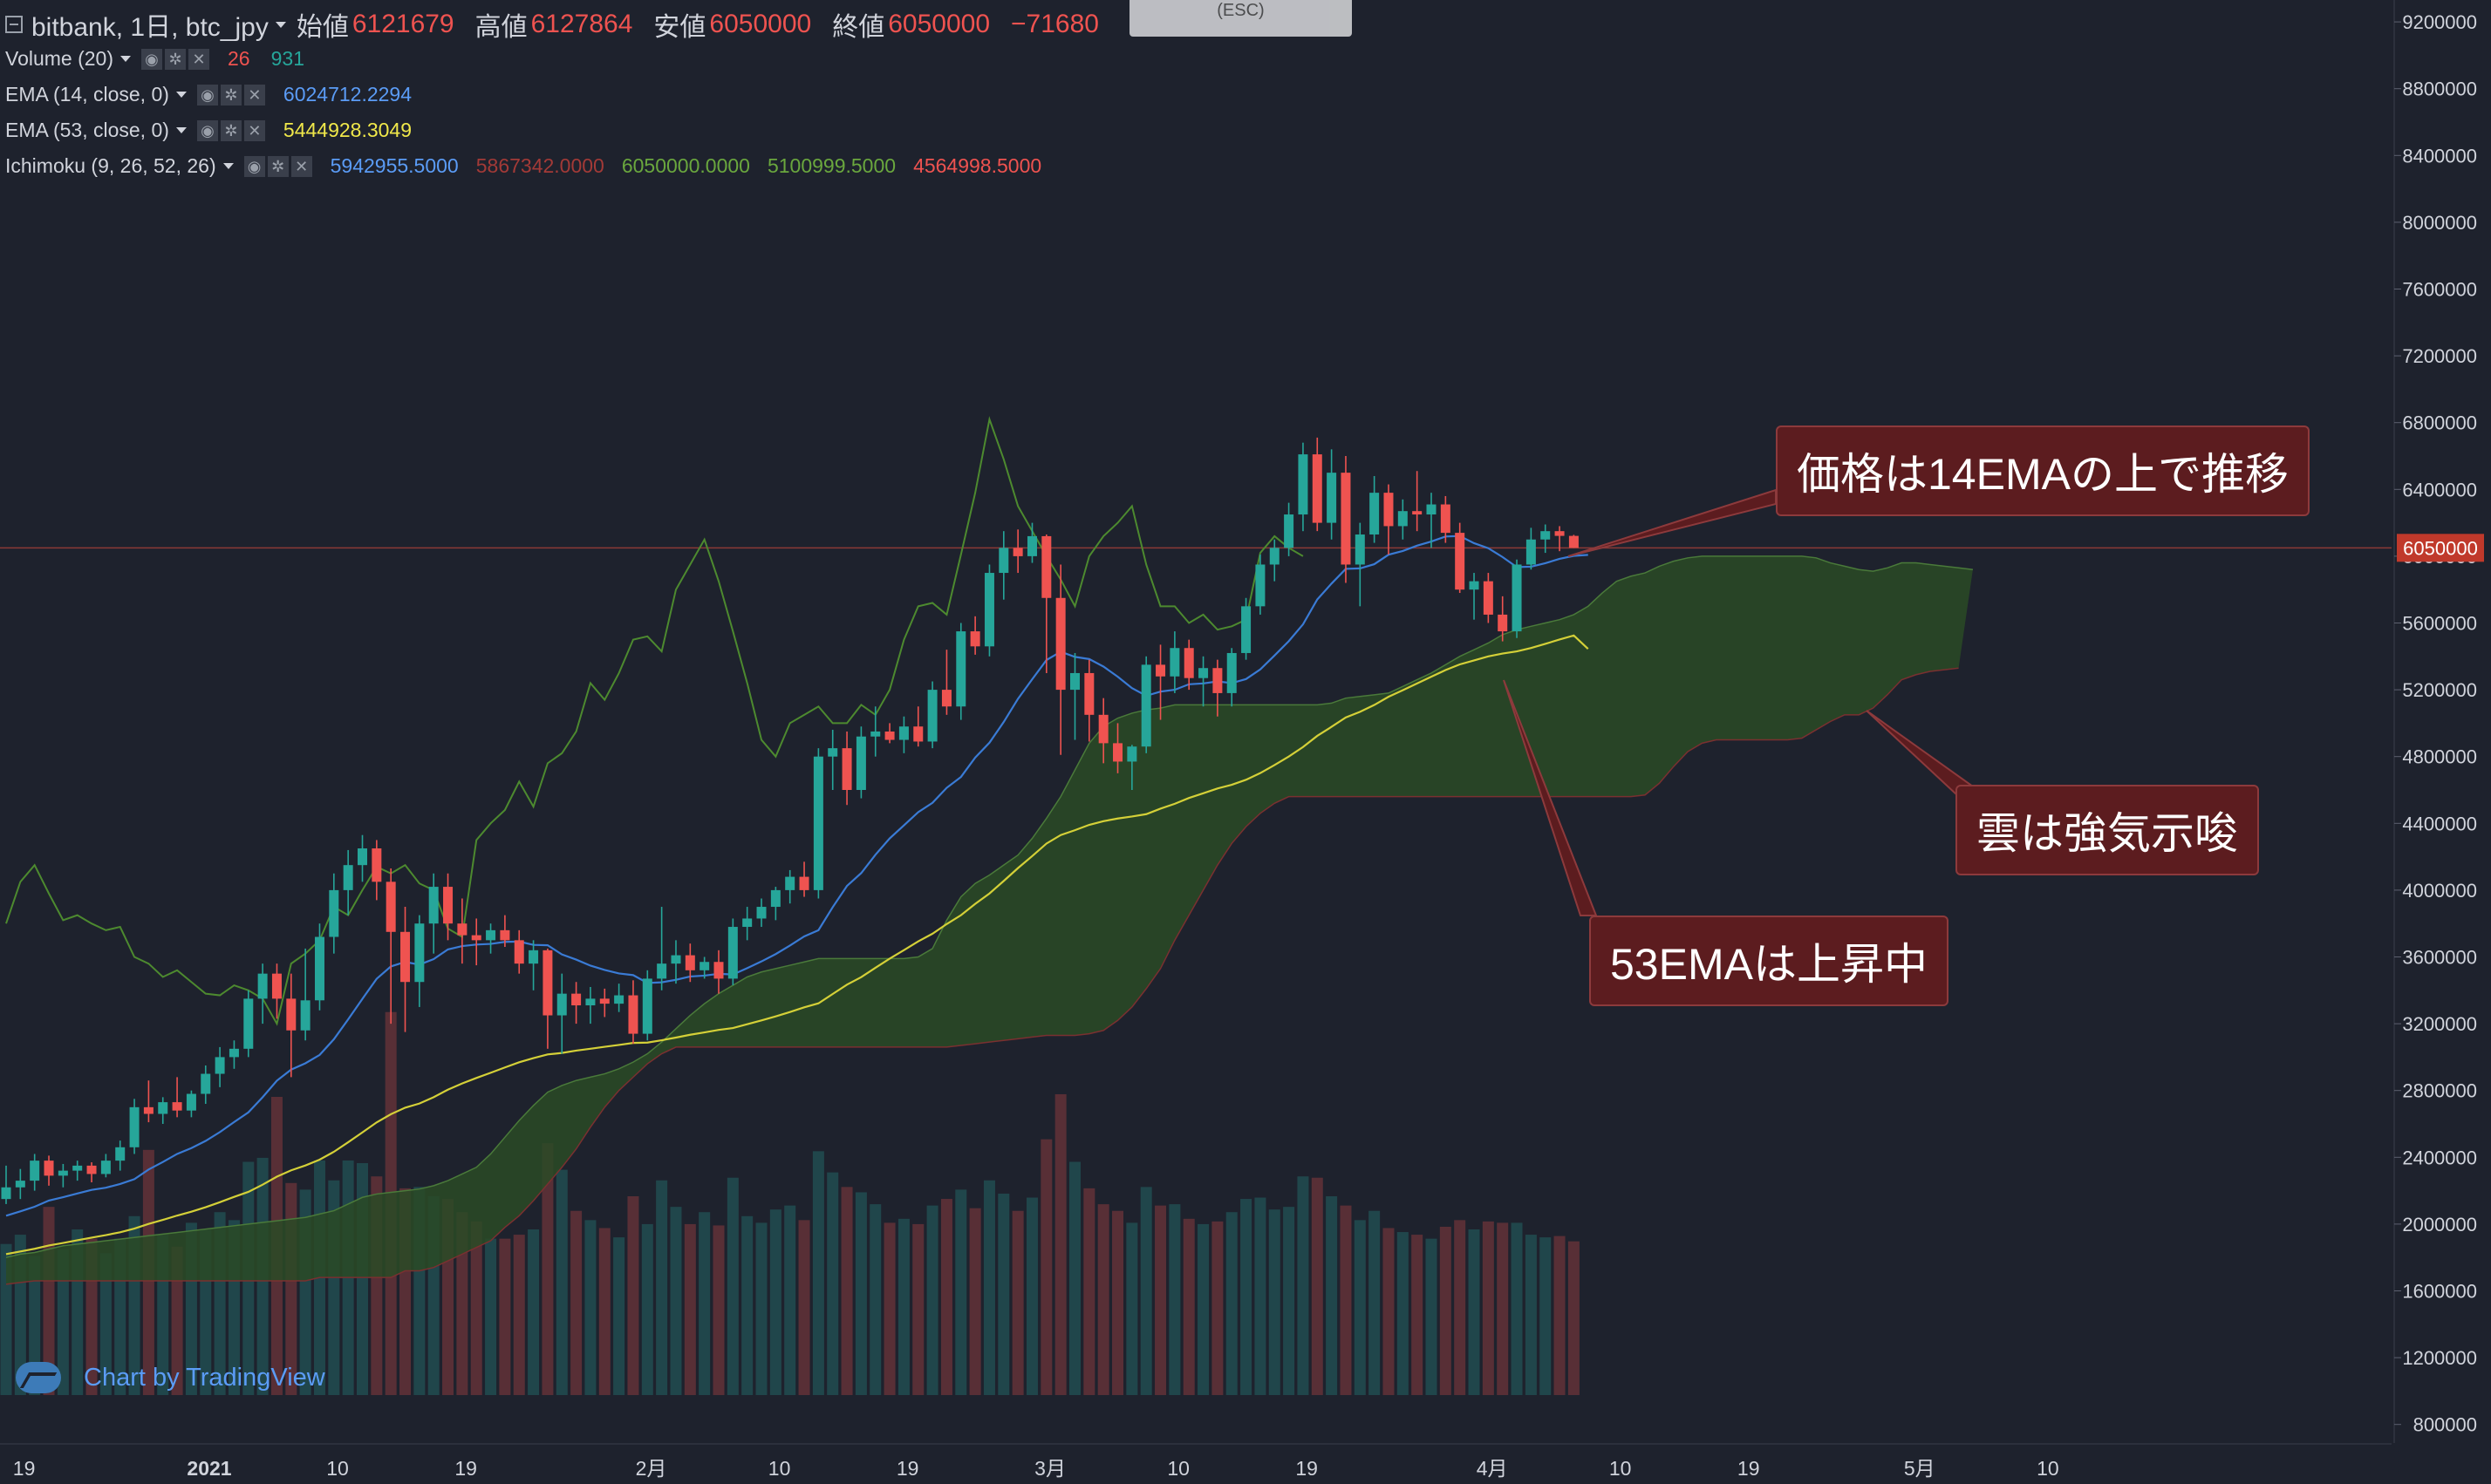 This screenshot has height=1484, width=2491. Describe the element at coordinates (87, 94) in the screenshot. I see `ema14-label: EMA (14, close, 0)` at that location.